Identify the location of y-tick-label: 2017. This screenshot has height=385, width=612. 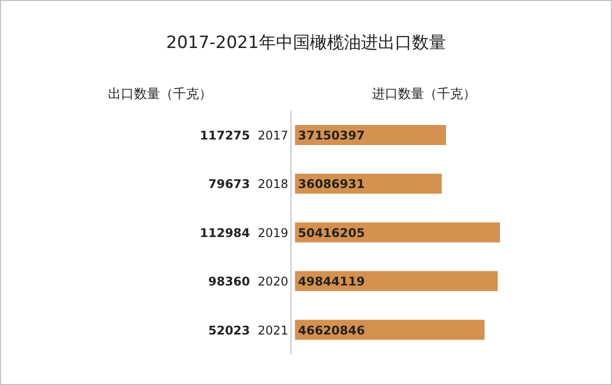
(273, 135).